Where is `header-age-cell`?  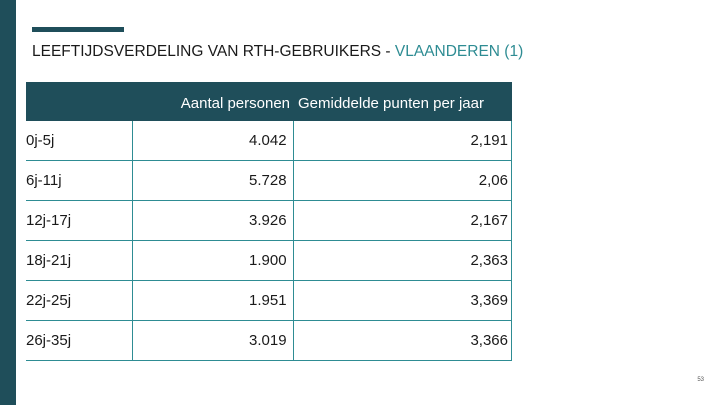 header-age-cell is located at coordinates (79, 101).